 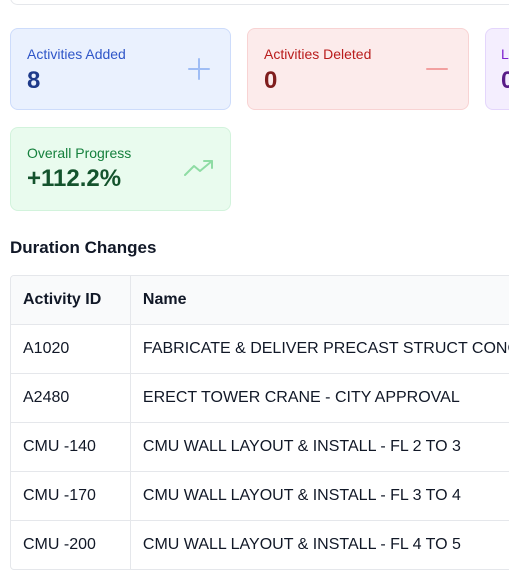 What do you see at coordinates (120, 69) in the screenshot?
I see `activities-added-card: Activities Added 8` at bounding box center [120, 69].